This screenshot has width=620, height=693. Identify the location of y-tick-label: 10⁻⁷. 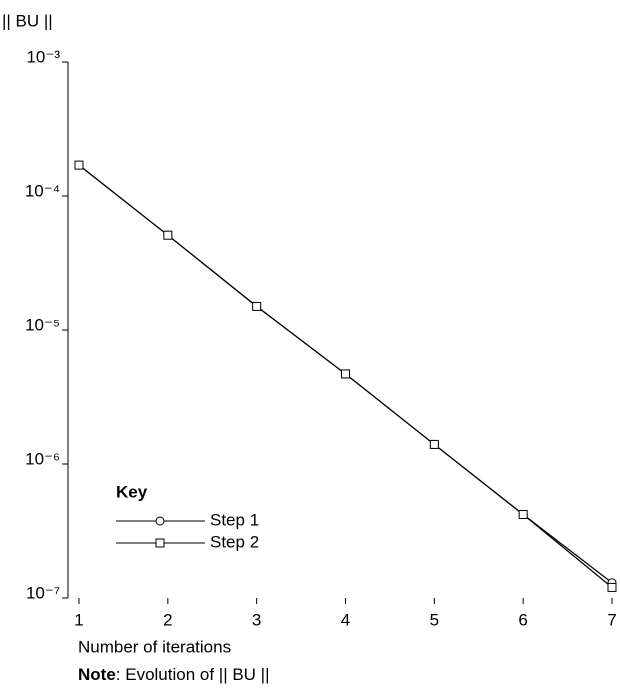
(43, 592).